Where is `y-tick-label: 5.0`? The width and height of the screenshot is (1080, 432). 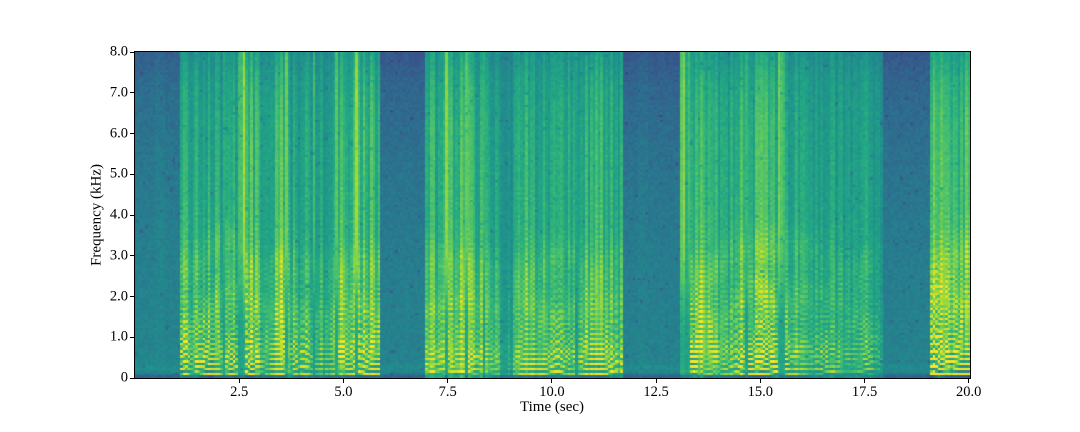 y-tick-label: 5.0 is located at coordinates (118, 173).